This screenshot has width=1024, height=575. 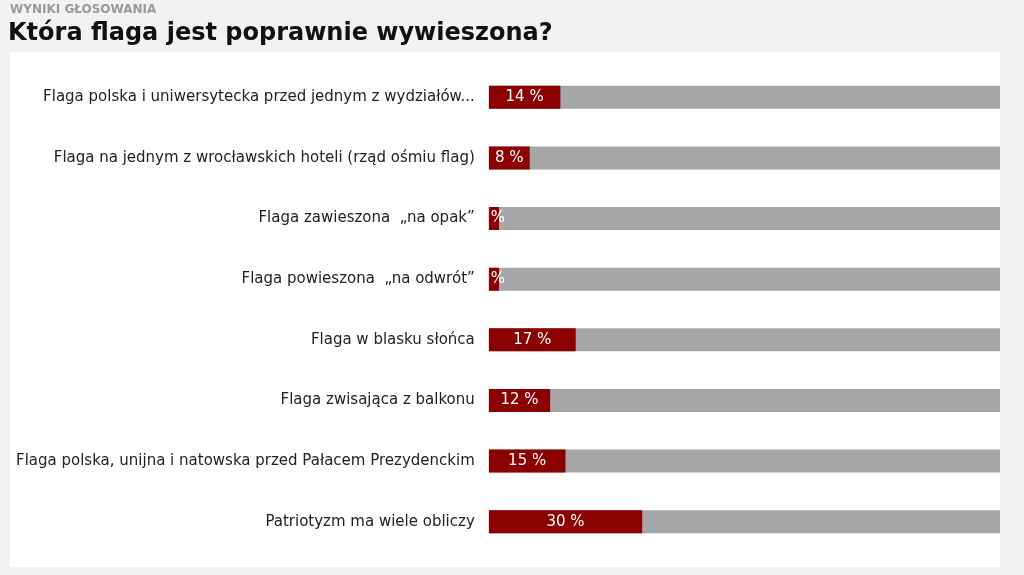 What do you see at coordinates (366, 217) in the screenshot?
I see `y-tick-label: Flaga zawieszona „na opak”` at bounding box center [366, 217].